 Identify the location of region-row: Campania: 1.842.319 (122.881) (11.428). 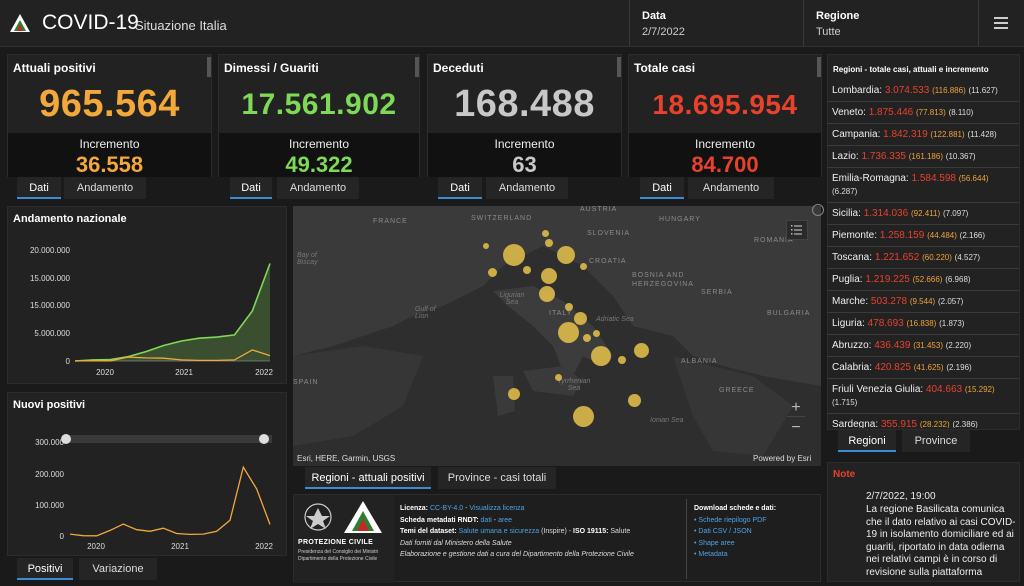
(923, 135).